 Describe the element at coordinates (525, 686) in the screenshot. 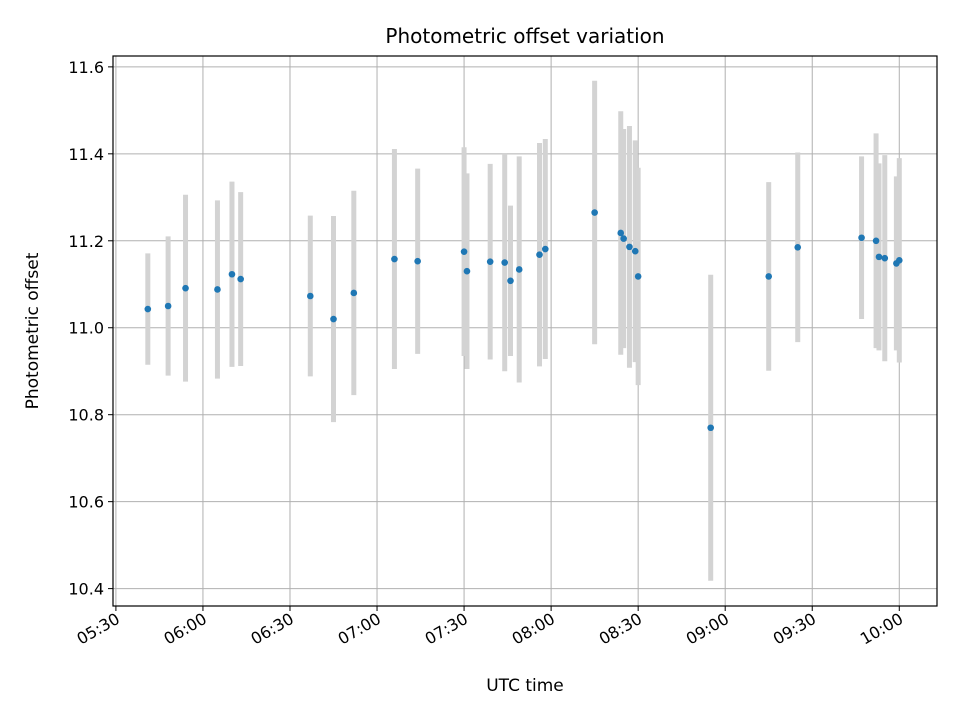

I see `x-axis-label: UTC time` at that location.